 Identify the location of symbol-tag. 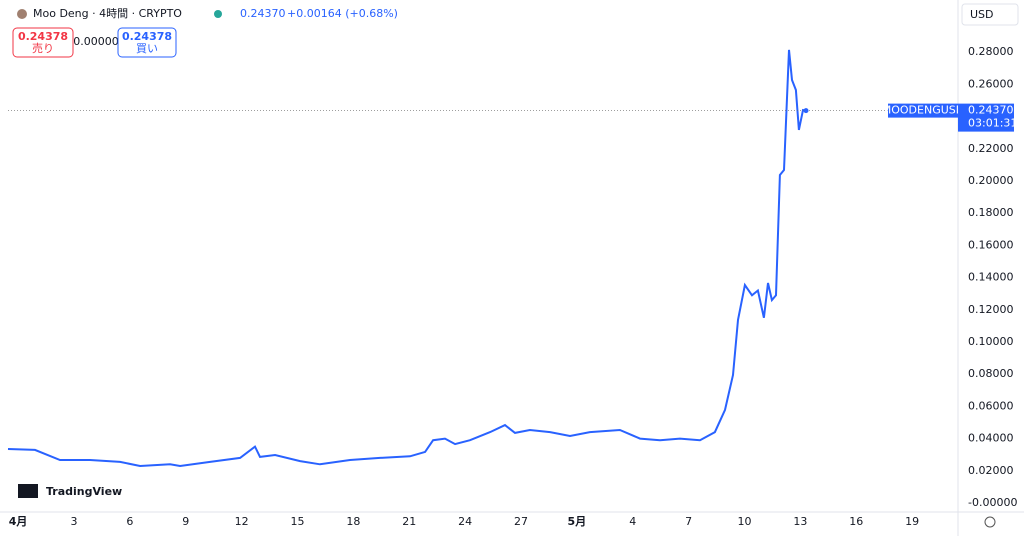
(923, 110).